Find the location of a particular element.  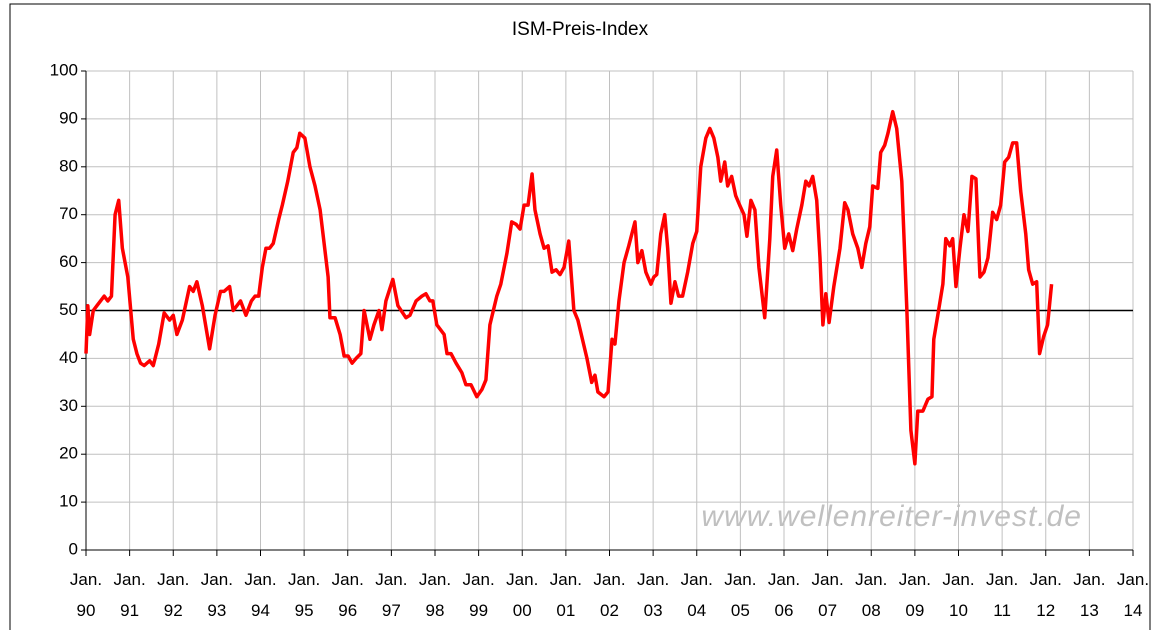

x-tick-label: Jan. 98 is located at coordinates (435, 595).